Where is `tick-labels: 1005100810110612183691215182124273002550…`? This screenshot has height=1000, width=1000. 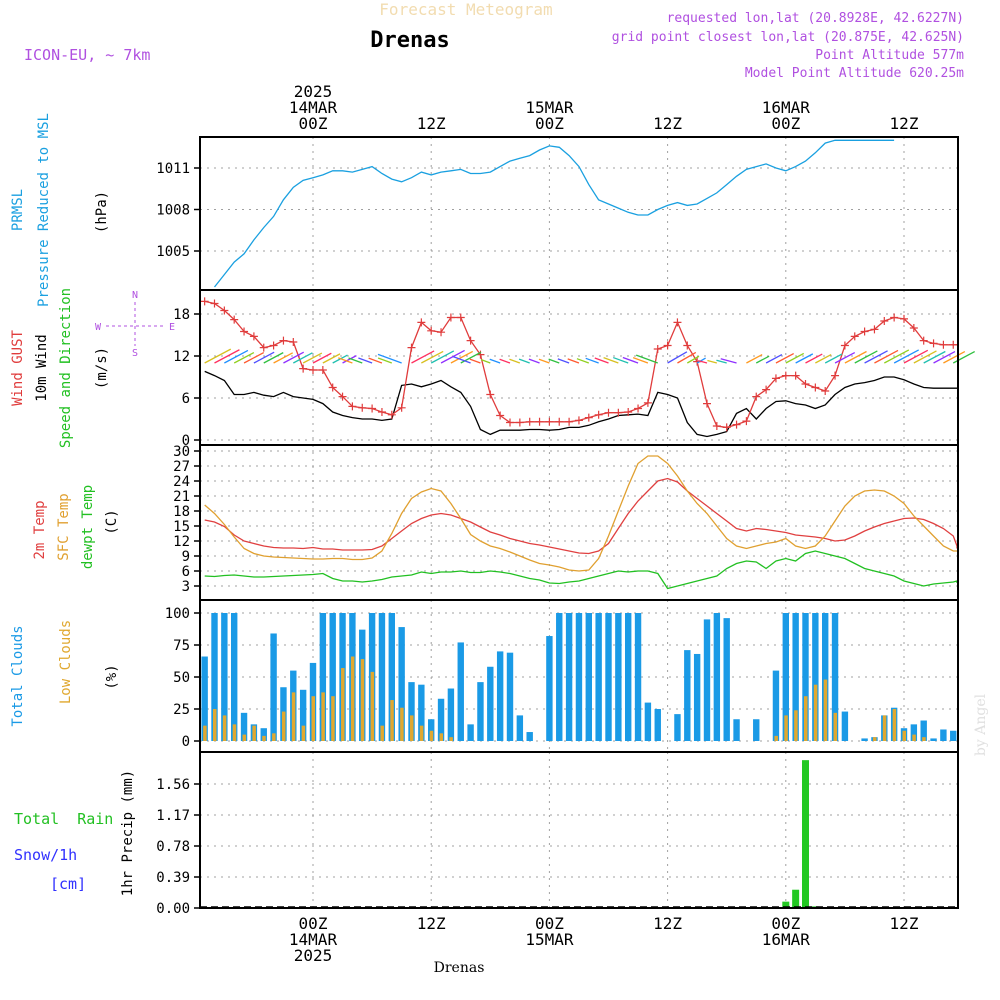
tick-labels: 1005100810110612183691215182124273002550… is located at coordinates (173, 539).